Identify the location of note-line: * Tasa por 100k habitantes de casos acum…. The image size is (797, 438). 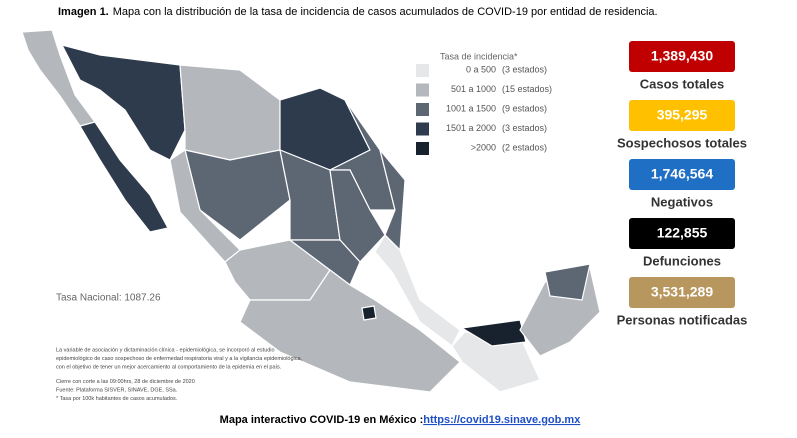
(117, 399).